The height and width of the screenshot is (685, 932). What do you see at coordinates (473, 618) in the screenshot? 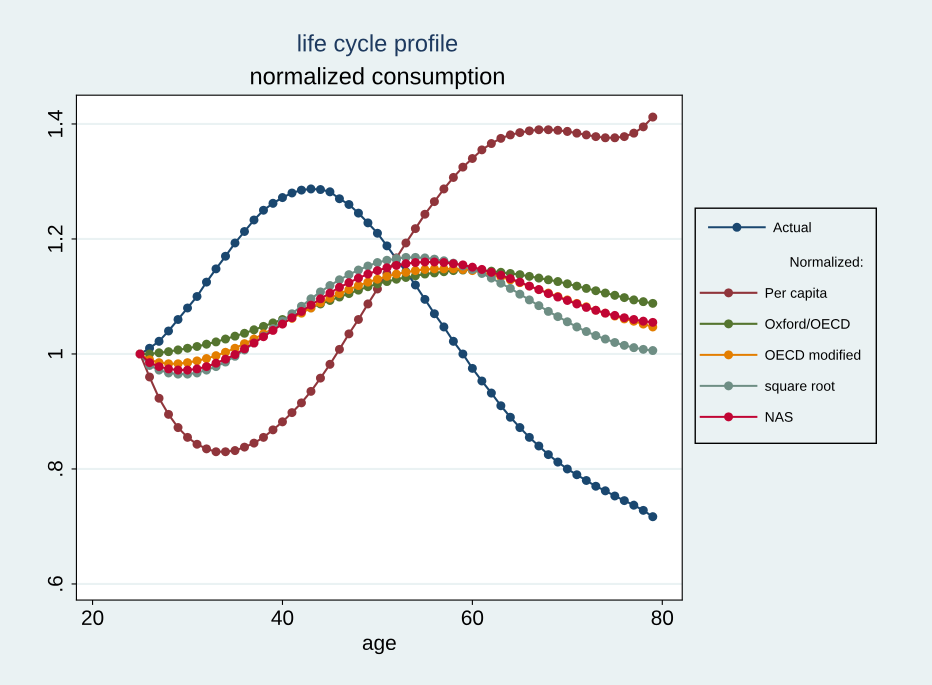
I see `x-tick-label: 60` at bounding box center [473, 618].